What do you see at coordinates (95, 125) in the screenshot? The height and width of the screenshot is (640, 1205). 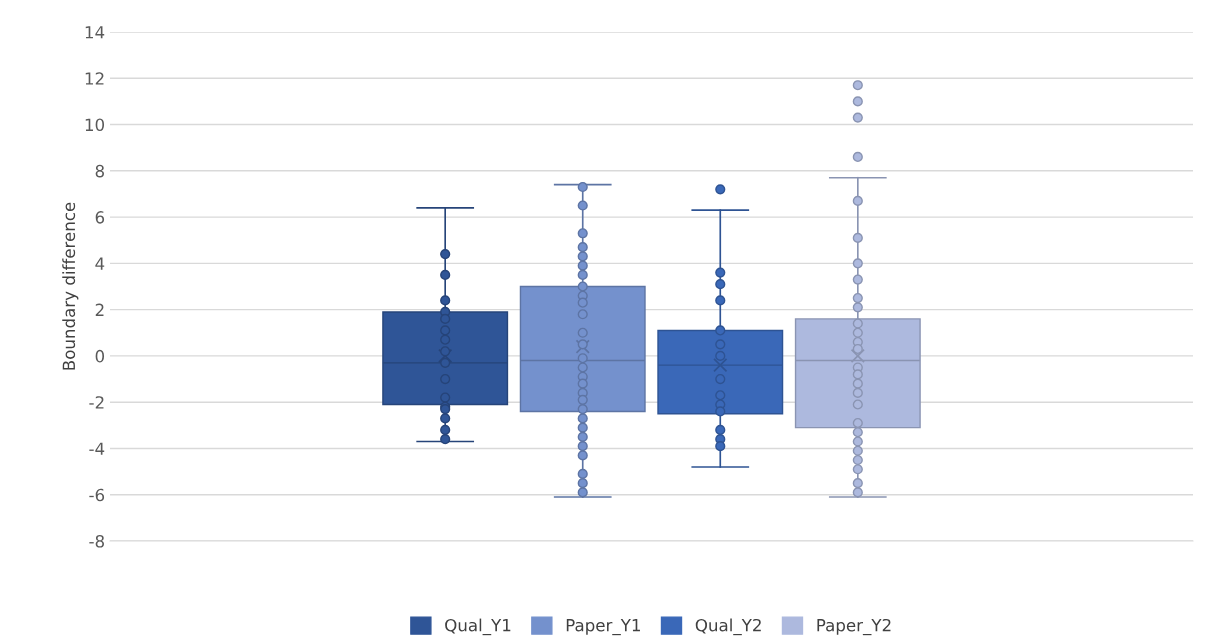 I see `y-tick-label: 10` at bounding box center [95, 125].